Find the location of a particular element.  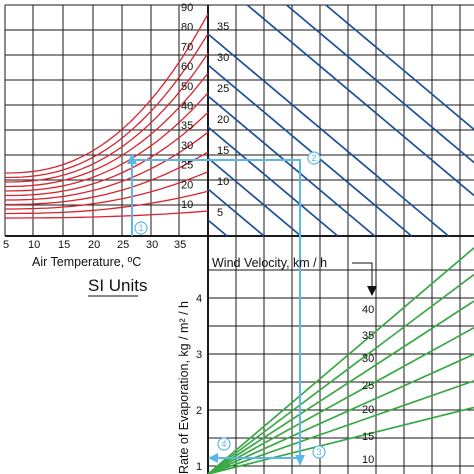

temperature-tick-label: 20 is located at coordinates (94, 245).